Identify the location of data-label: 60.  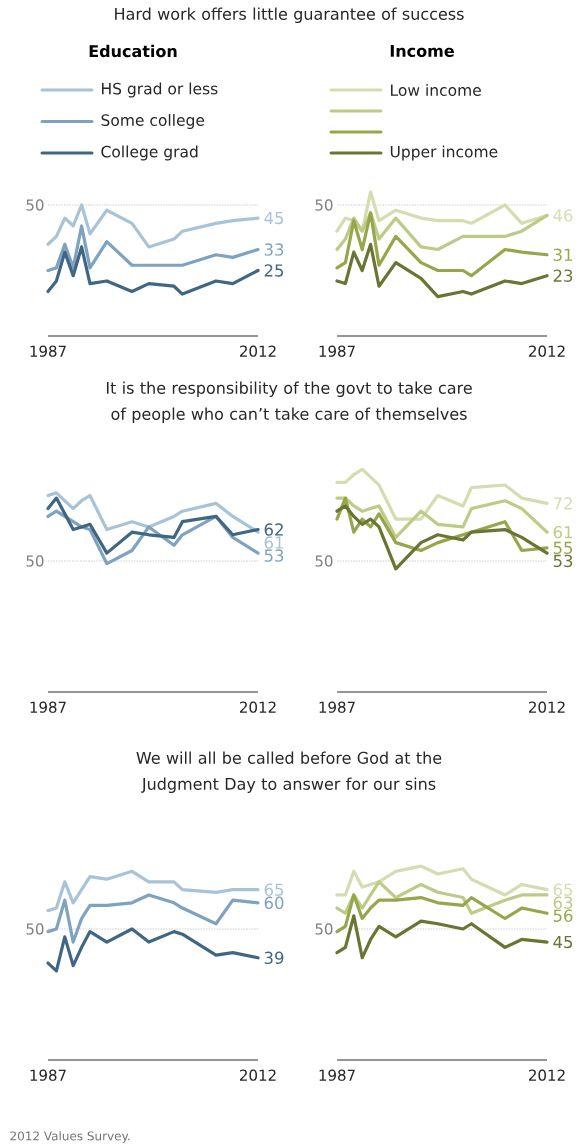
(274, 903).